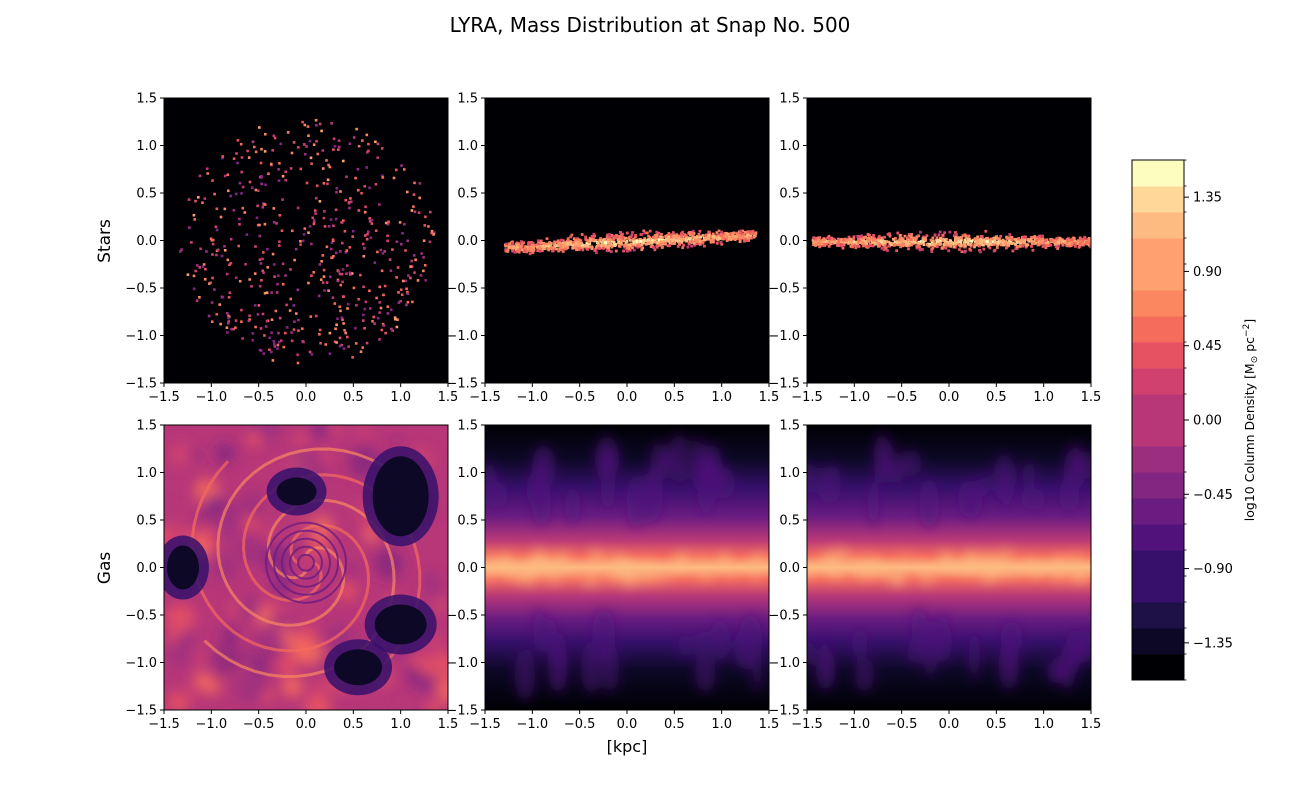 The image size is (1300, 800). Describe the element at coordinates (462, 663) in the screenshot. I see `y-tick-label: −1.0` at that location.